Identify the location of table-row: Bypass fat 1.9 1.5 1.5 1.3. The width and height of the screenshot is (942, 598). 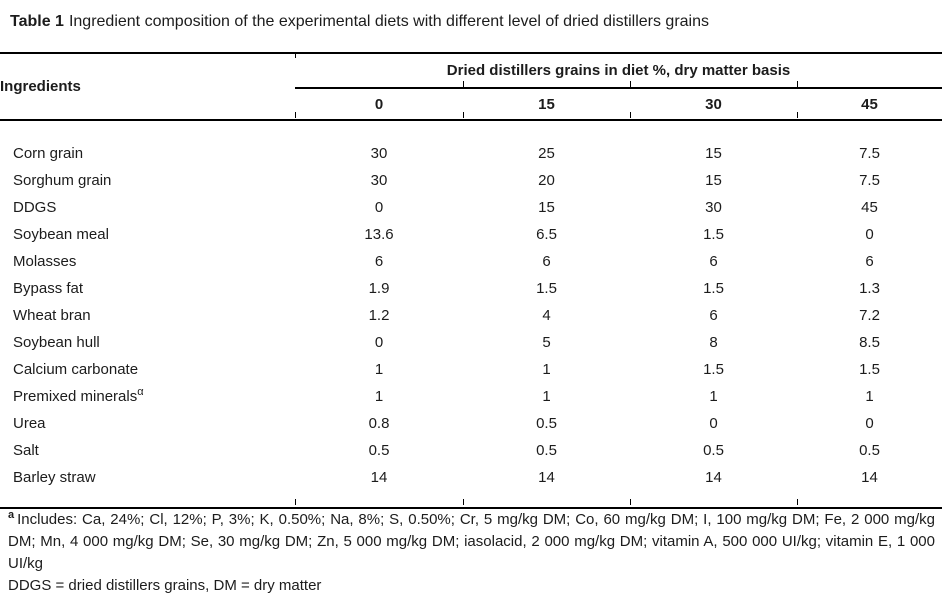
(471, 288).